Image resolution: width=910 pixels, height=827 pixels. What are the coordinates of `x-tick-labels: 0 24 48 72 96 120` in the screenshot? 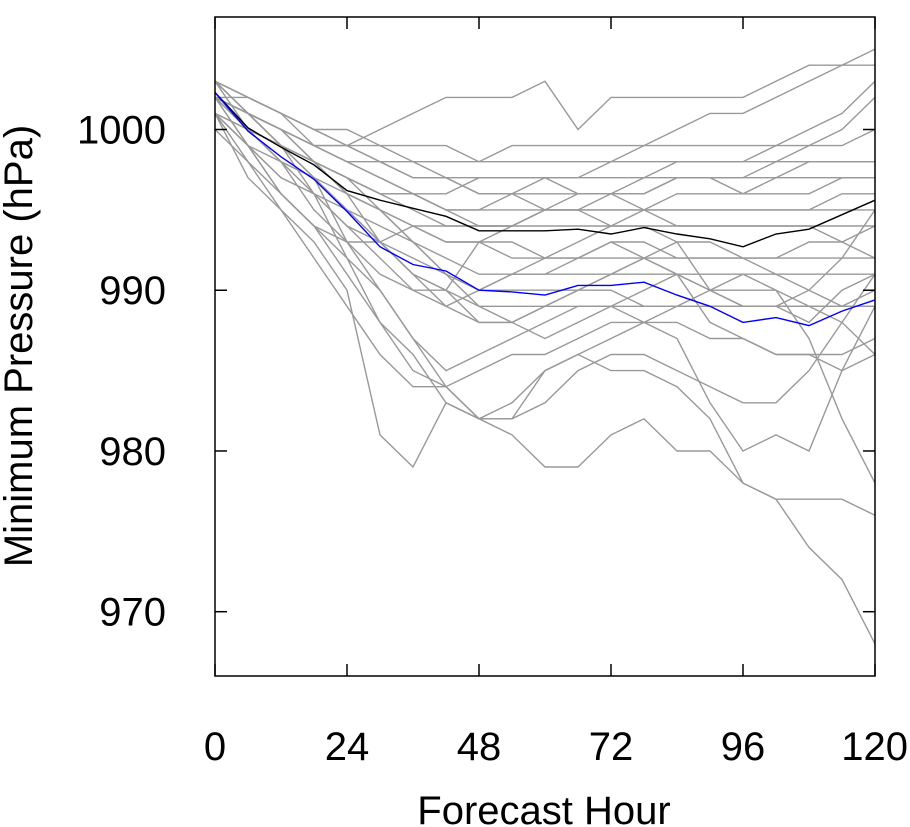 It's located at (556, 747).